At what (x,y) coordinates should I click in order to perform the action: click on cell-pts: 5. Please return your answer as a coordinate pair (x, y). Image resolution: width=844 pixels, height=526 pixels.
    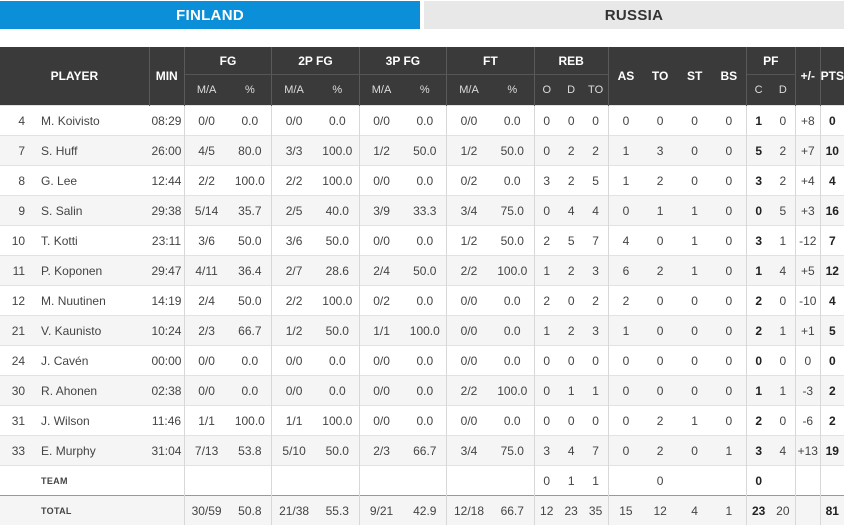
    Looking at the image, I should click on (832, 330).